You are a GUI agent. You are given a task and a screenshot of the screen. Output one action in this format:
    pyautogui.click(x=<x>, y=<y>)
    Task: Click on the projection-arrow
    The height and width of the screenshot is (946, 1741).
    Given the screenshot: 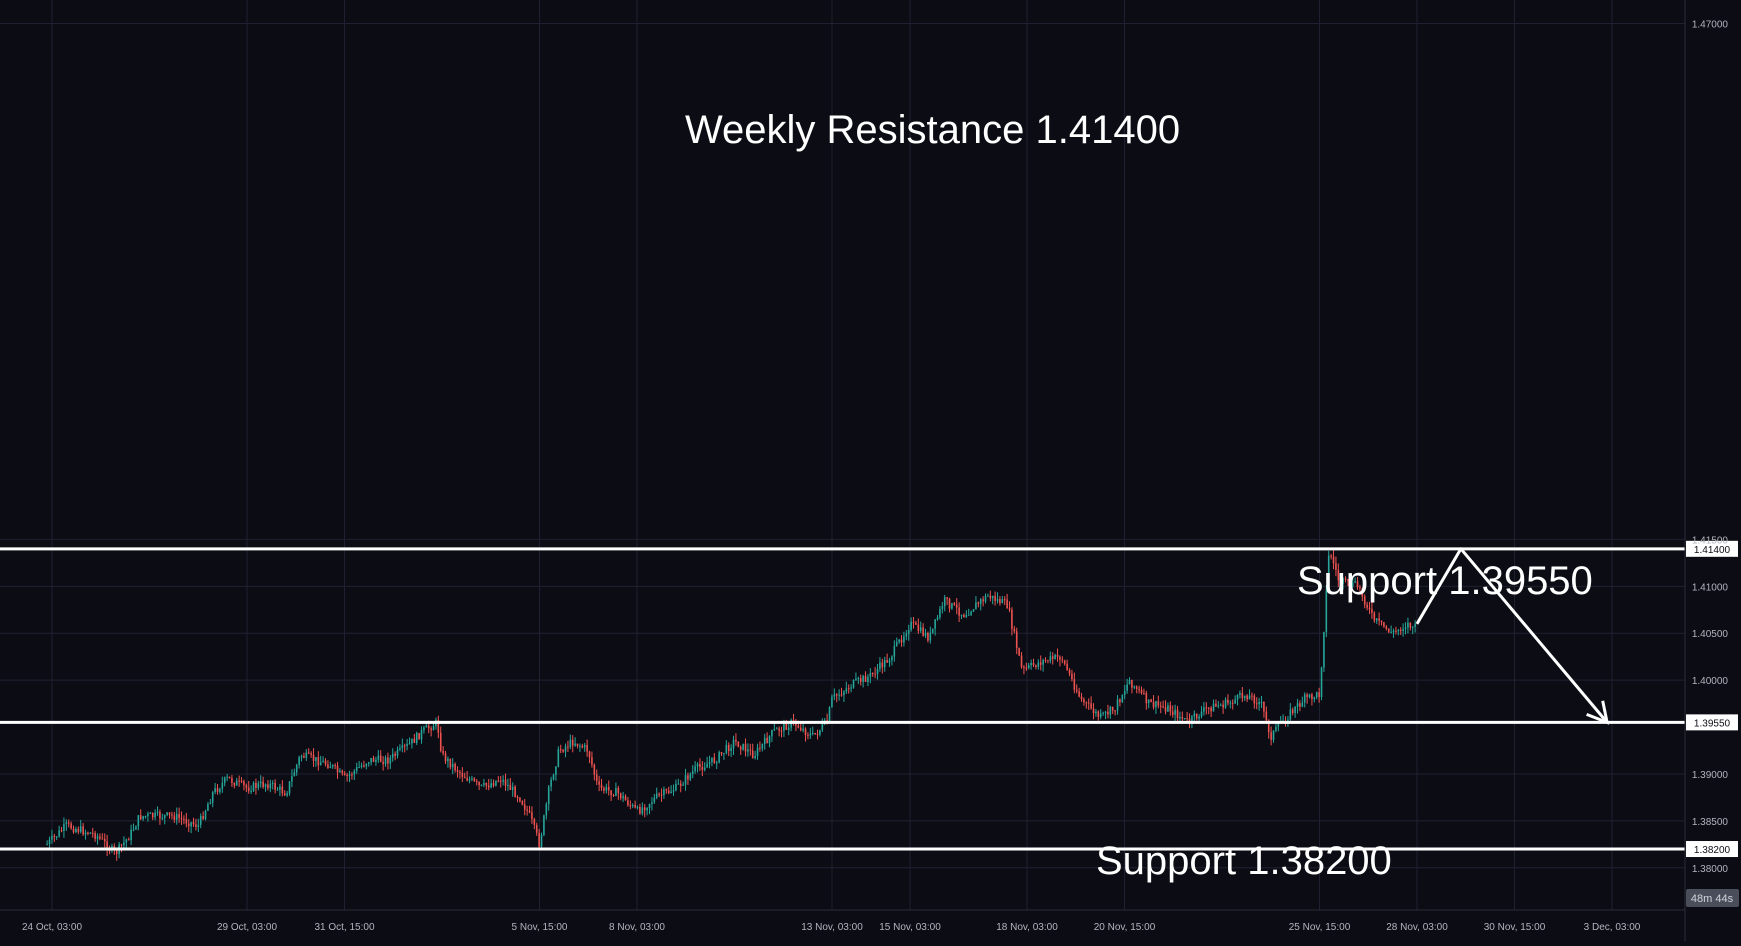 What is the action you would take?
    pyautogui.click(x=1512, y=636)
    